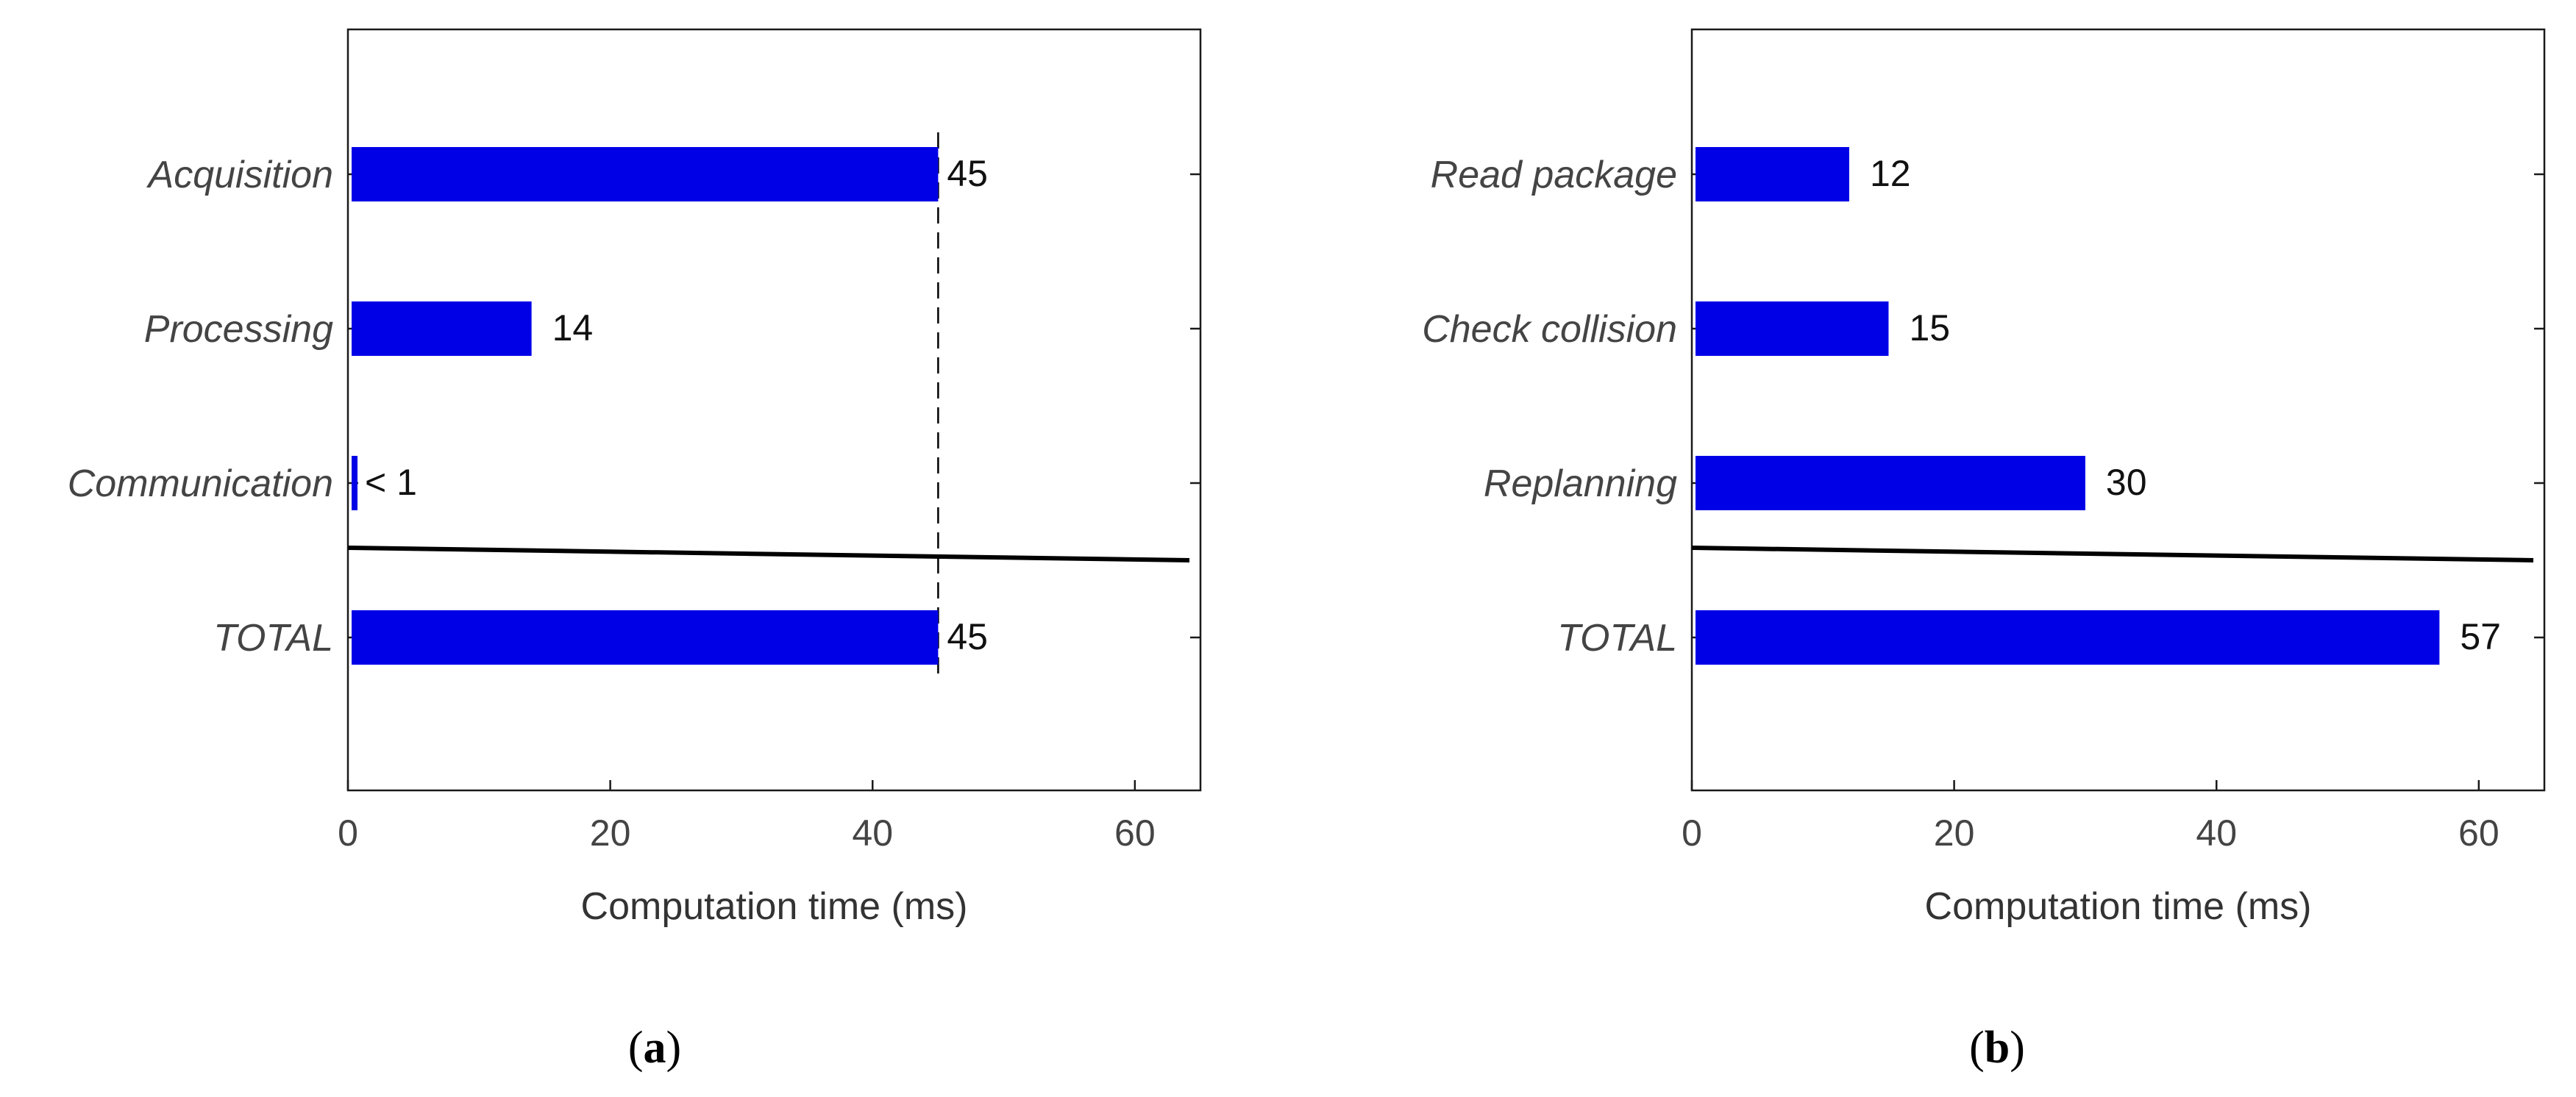 Image resolution: width=2576 pixels, height=1097 pixels. Describe the element at coordinates (2126, 482) in the screenshot. I see `value-label: 30` at that location.